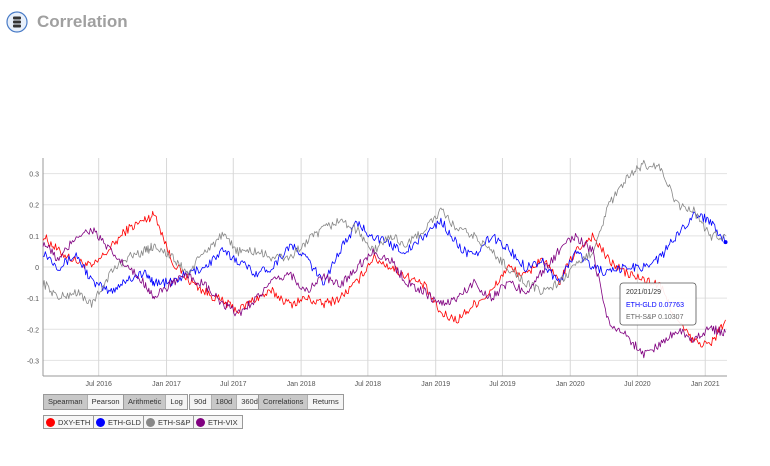 The width and height of the screenshot is (770, 466). What do you see at coordinates (174, 422) in the screenshot?
I see `legend-label: ETH-S&P` at bounding box center [174, 422].